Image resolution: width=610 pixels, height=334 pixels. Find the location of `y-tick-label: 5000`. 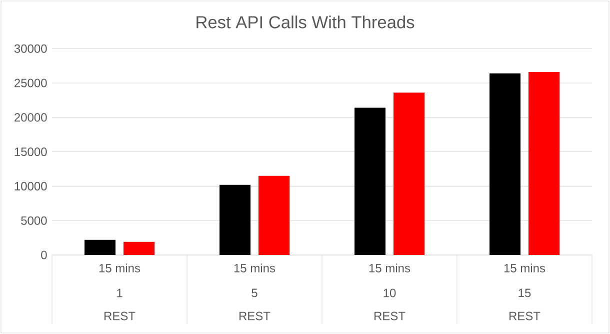

y-tick-label: 5000 is located at coordinates (34, 220).